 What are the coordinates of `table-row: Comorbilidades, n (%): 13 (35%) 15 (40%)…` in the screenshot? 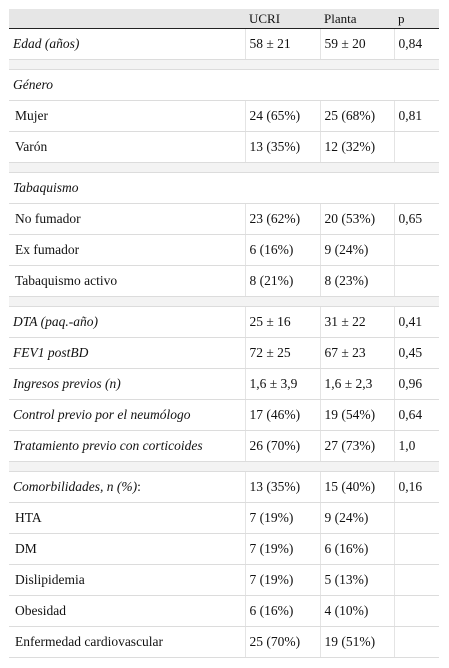 It's located at (224, 487).